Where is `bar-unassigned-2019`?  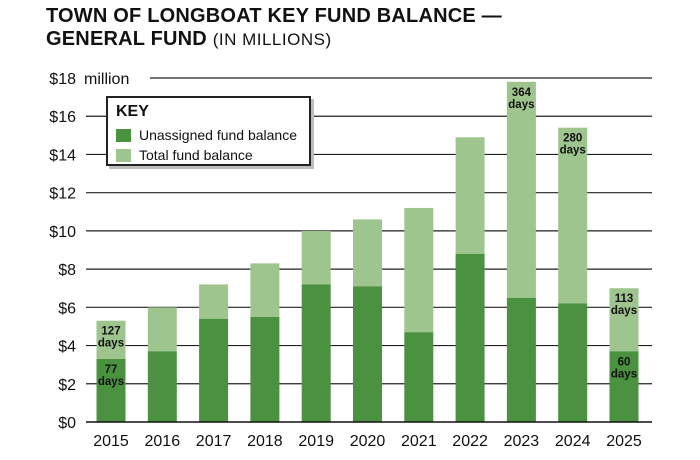 bar-unassigned-2019 is located at coordinates (316, 353).